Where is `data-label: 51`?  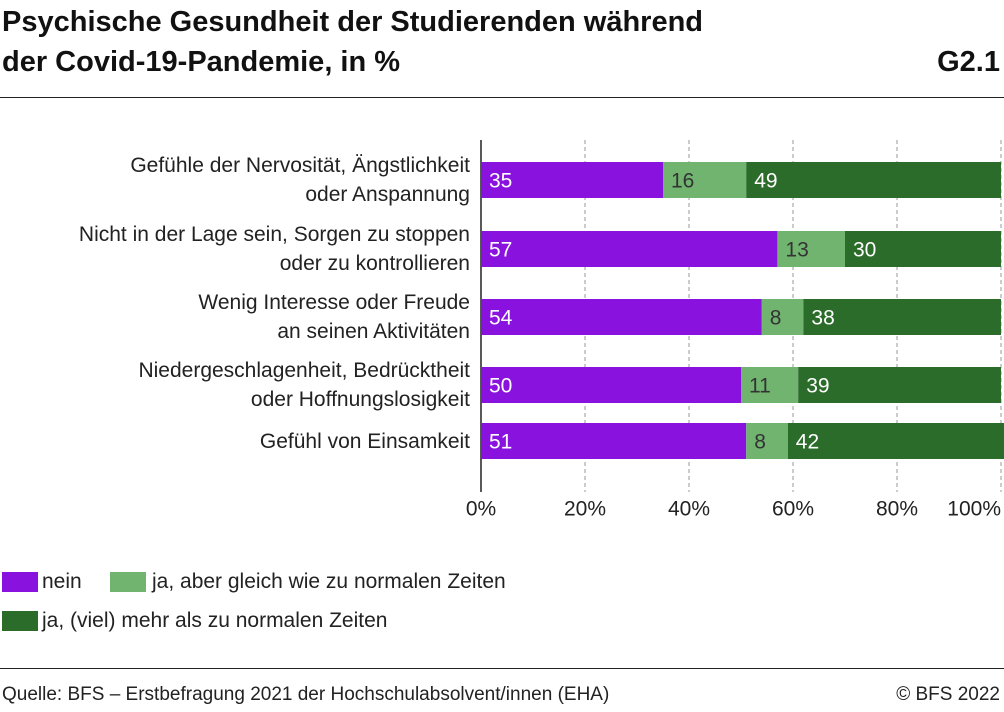 data-label: 51 is located at coordinates (500, 442).